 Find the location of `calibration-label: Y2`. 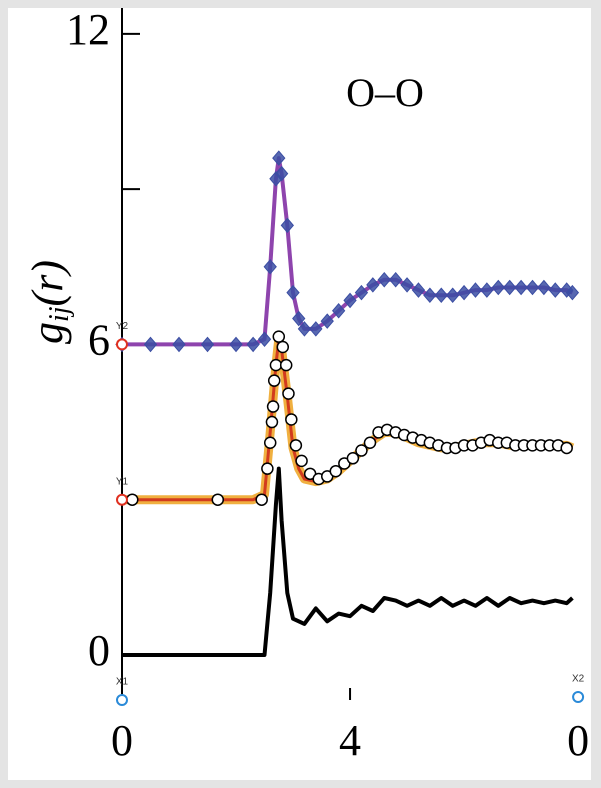

calibration-label: Y2 is located at coordinates (122, 326).